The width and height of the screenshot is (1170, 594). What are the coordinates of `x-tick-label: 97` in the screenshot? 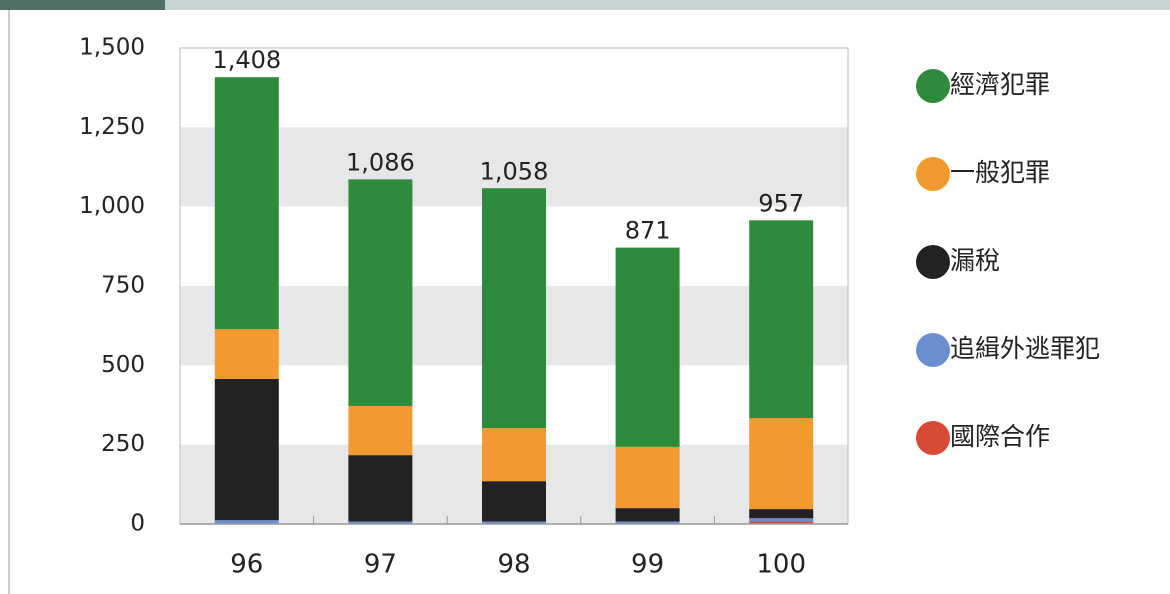 It's located at (380, 565).